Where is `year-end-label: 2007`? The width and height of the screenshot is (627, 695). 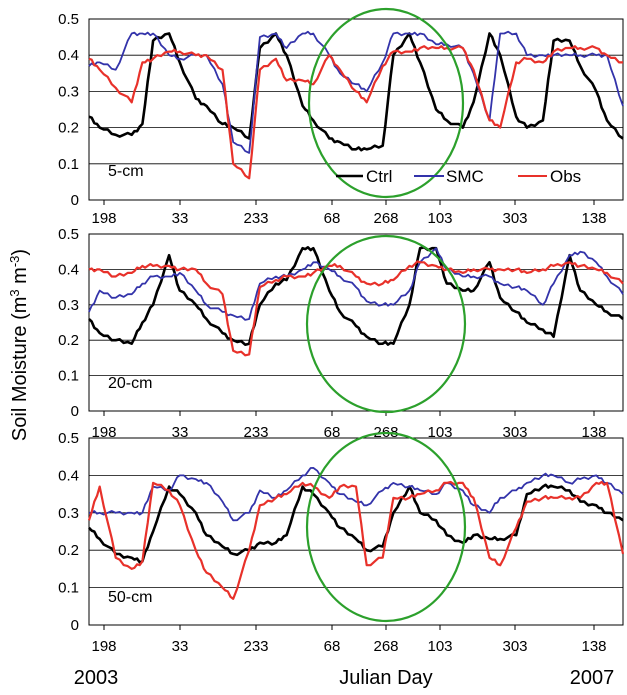 year-end-label: 2007 is located at coordinates (592, 678).